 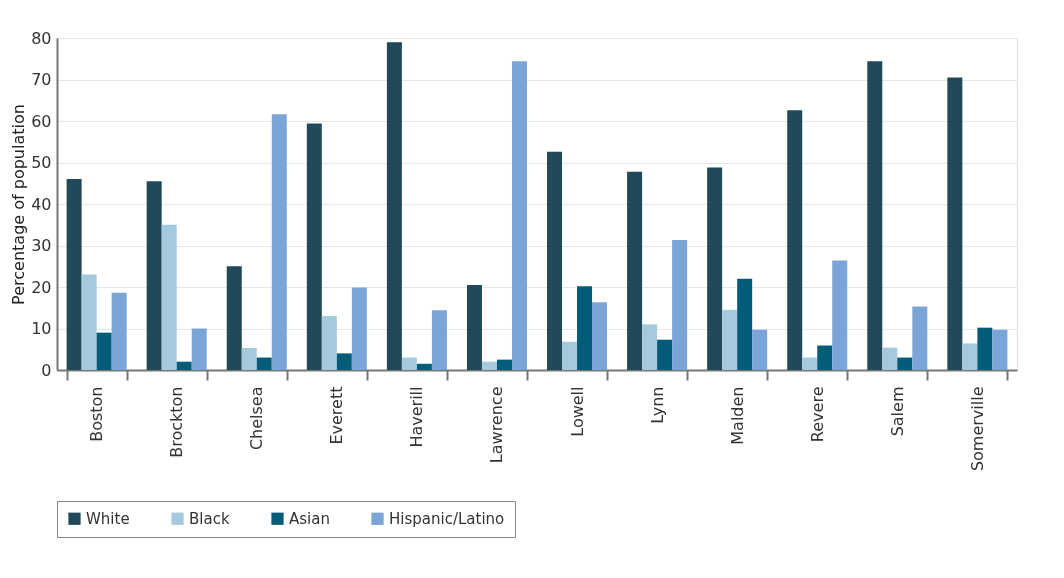 I want to click on x-tick-label: Malden, so click(x=737, y=415).